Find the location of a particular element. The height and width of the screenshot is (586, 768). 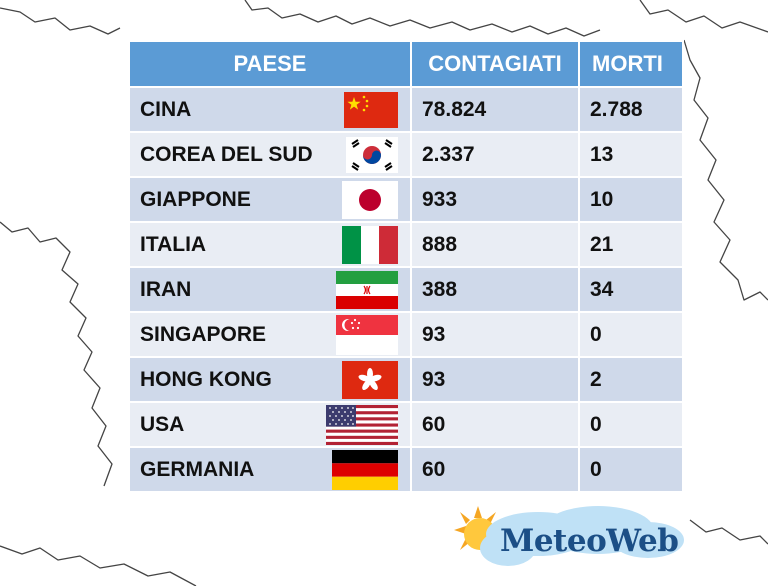

table-row: USA is located at coordinates (406, 424).